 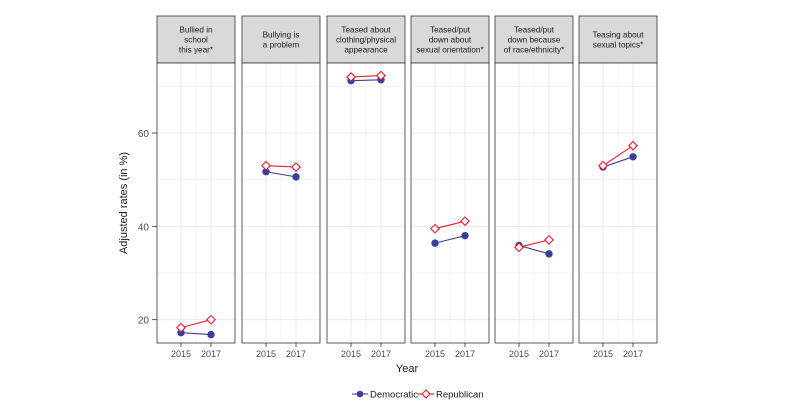 I want to click on legend-label-democratic: Democratic, so click(x=394, y=395).